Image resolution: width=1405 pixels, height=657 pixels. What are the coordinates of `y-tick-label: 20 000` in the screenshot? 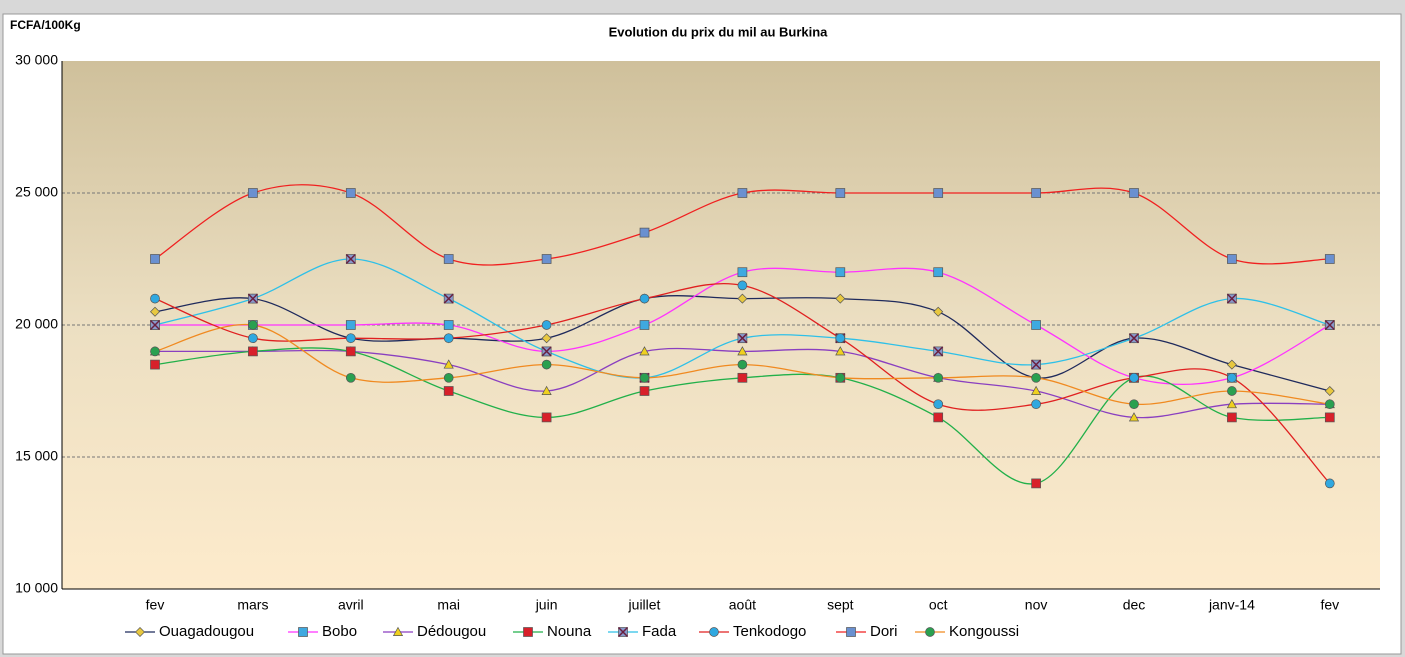 It's located at (36, 324).